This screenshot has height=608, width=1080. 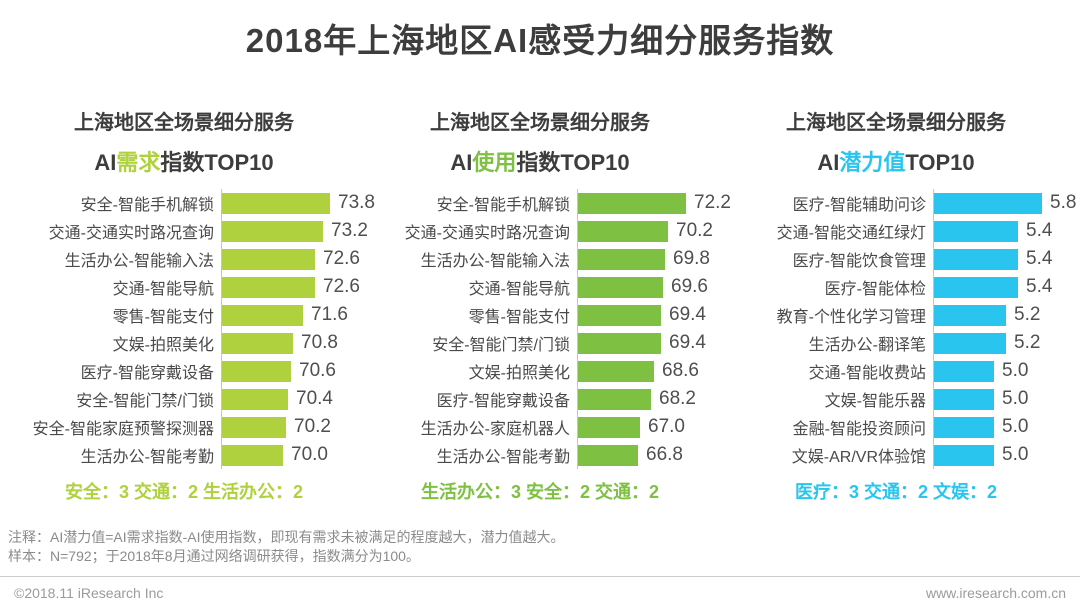 What do you see at coordinates (858, 457) in the screenshot?
I see `bar-label: 文娱-AR/VR体验馆` at bounding box center [858, 457].